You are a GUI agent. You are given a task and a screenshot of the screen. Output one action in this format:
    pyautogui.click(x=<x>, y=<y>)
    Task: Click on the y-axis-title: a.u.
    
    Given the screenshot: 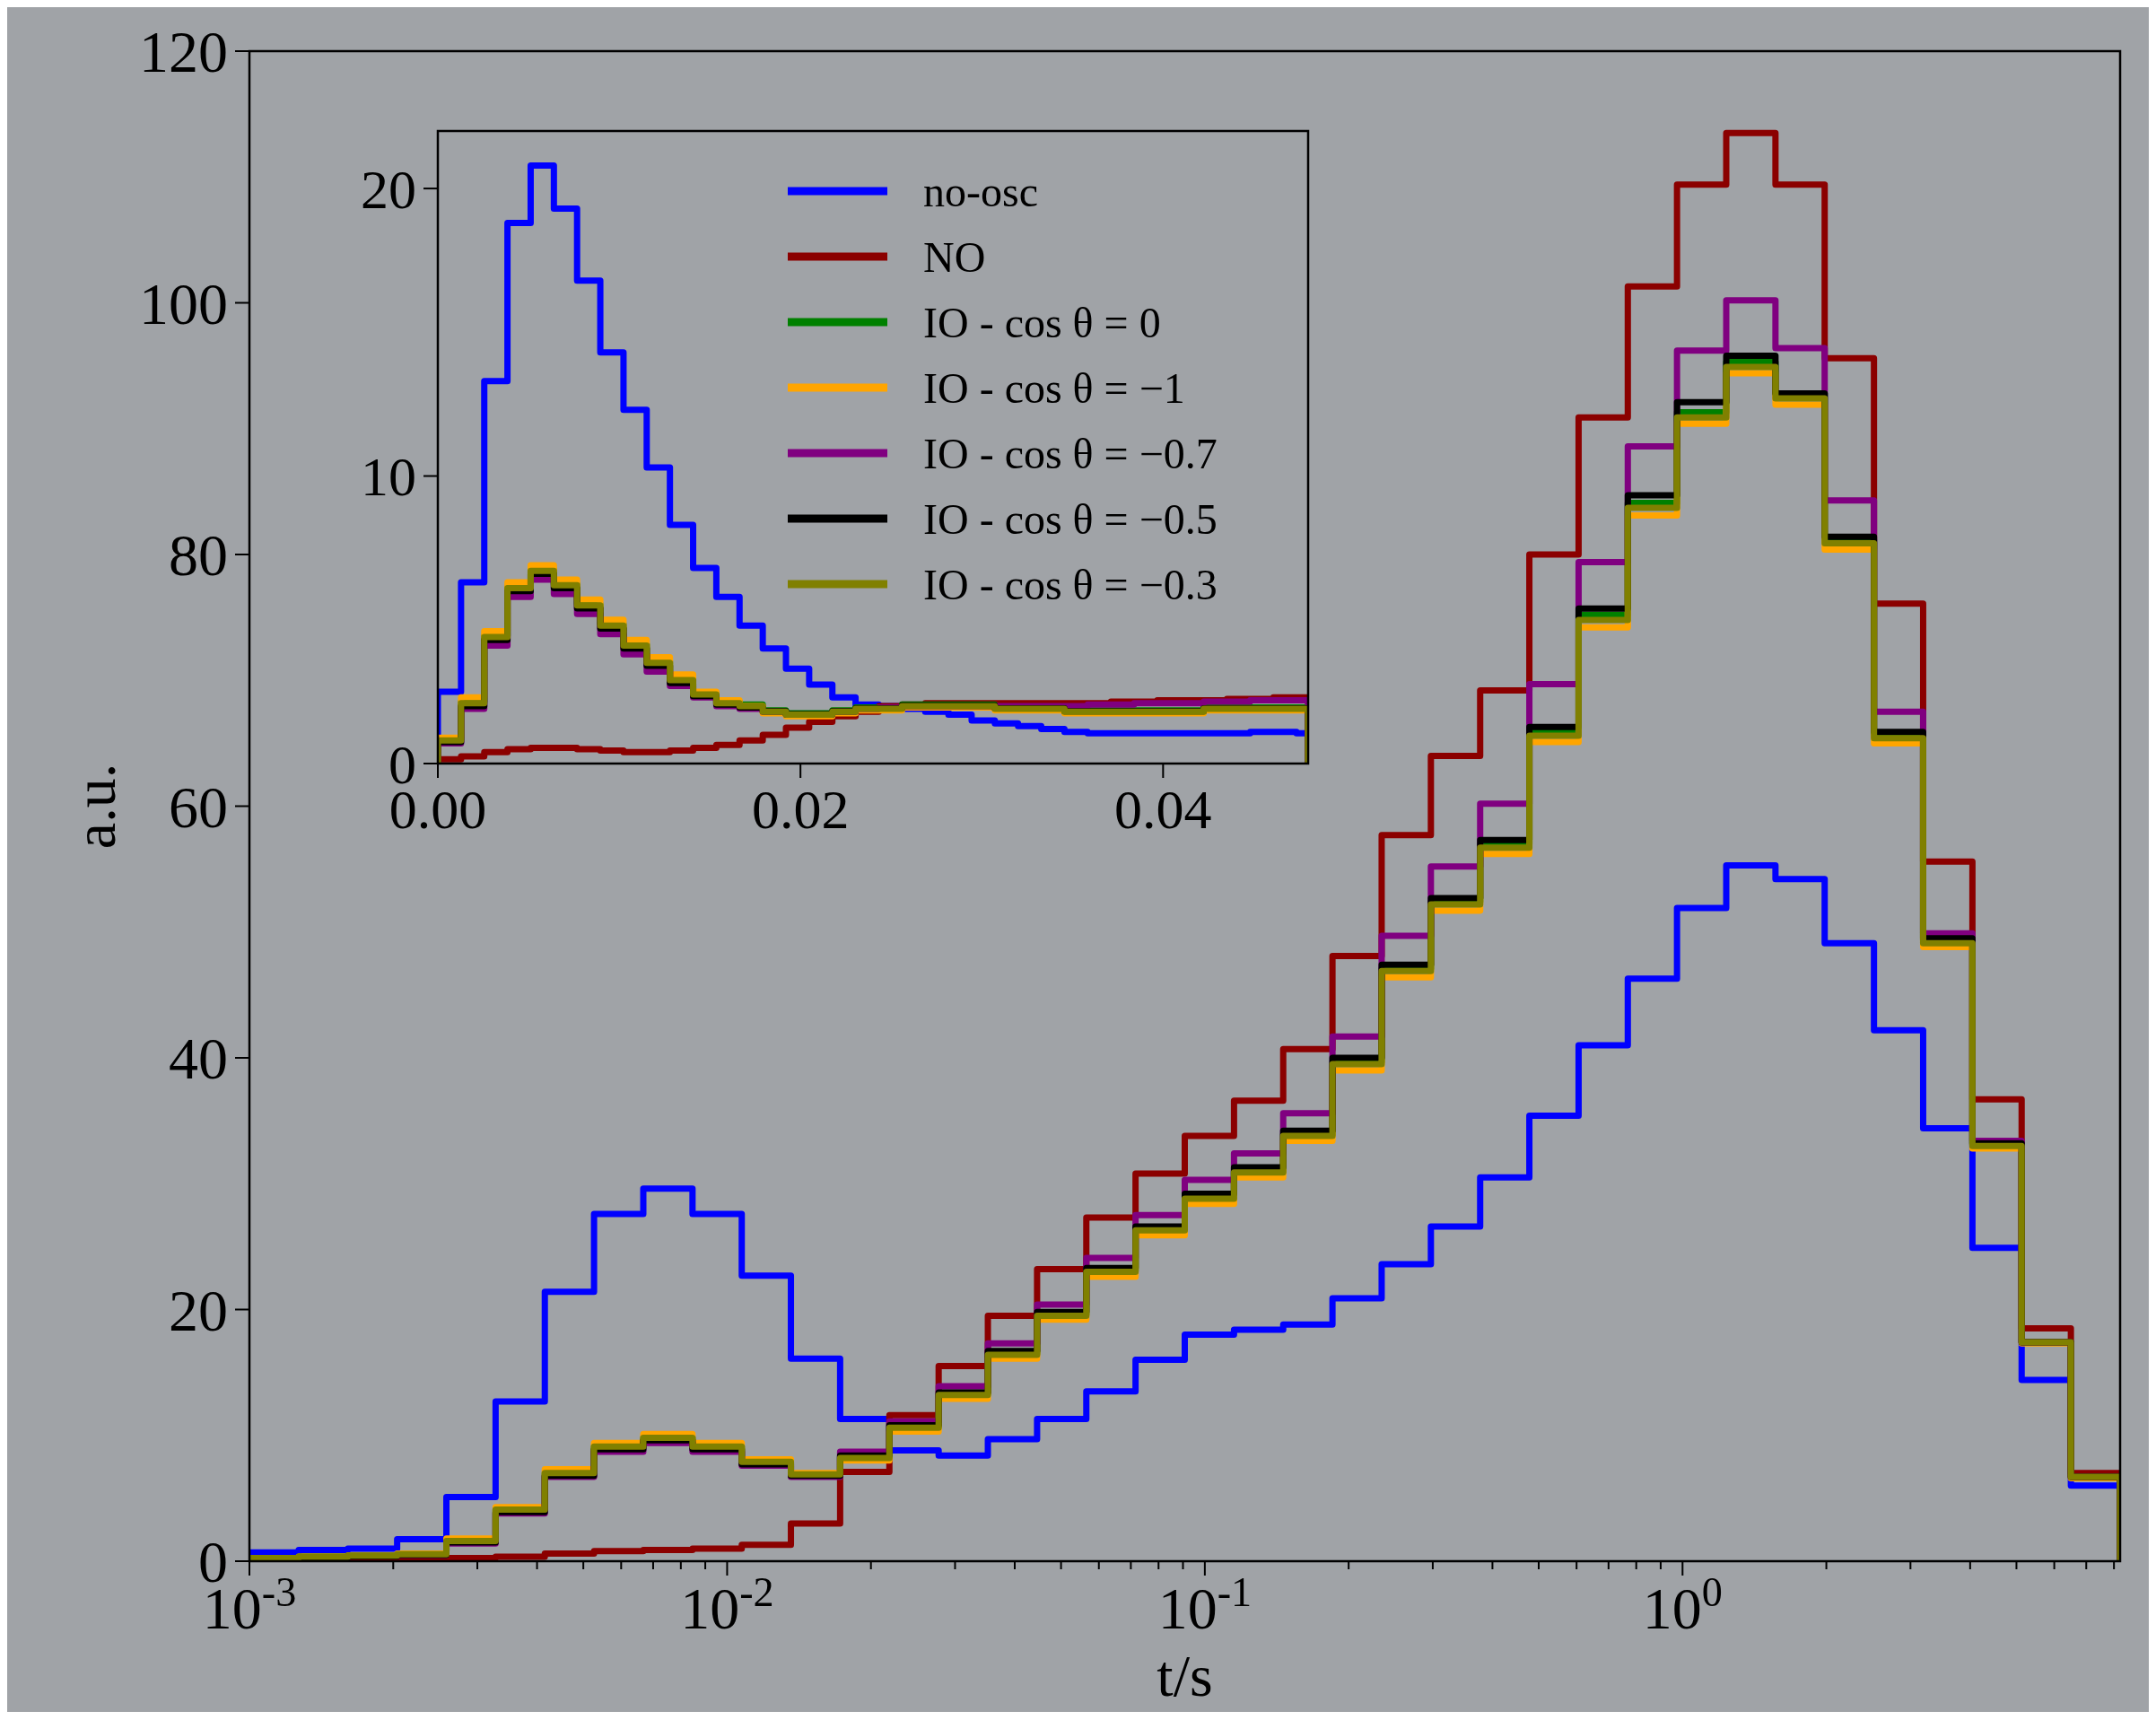 What is the action you would take?
    pyautogui.click(x=94, y=806)
    